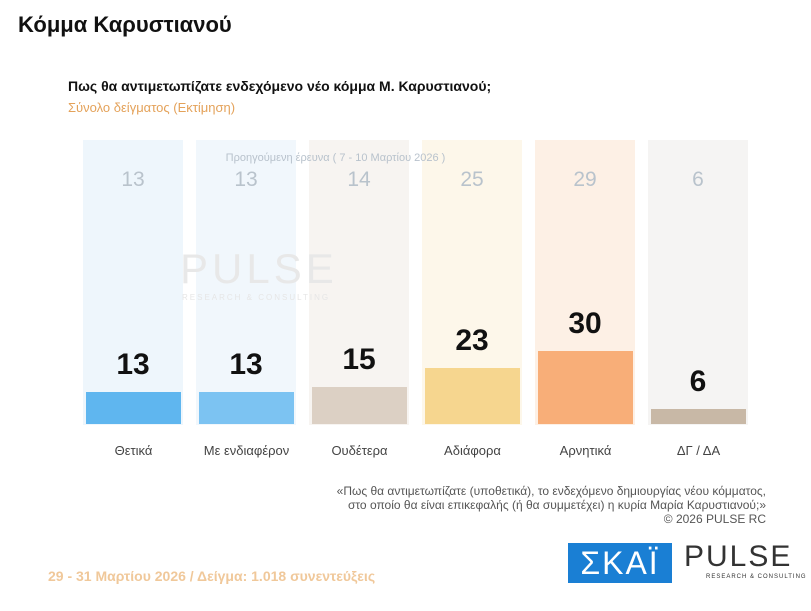 This screenshot has width=811, height=611. Describe the element at coordinates (472, 179) in the screenshot. I see `previous-value-label: 25` at that location.